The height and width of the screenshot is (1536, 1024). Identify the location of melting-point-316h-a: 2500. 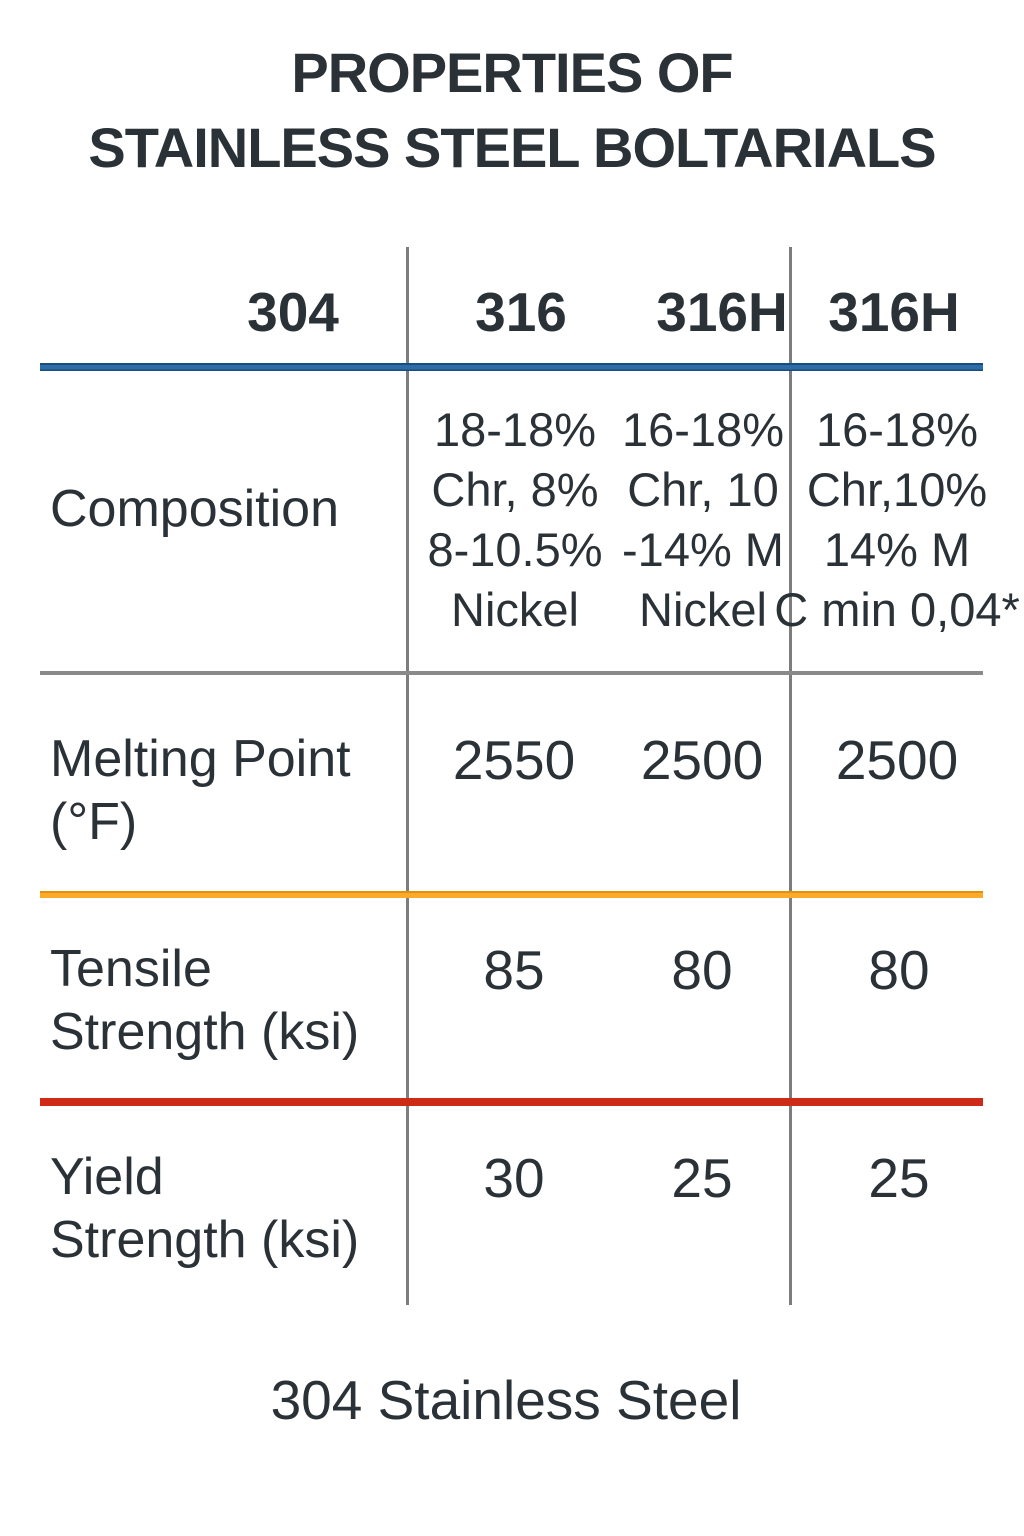
(702, 760).